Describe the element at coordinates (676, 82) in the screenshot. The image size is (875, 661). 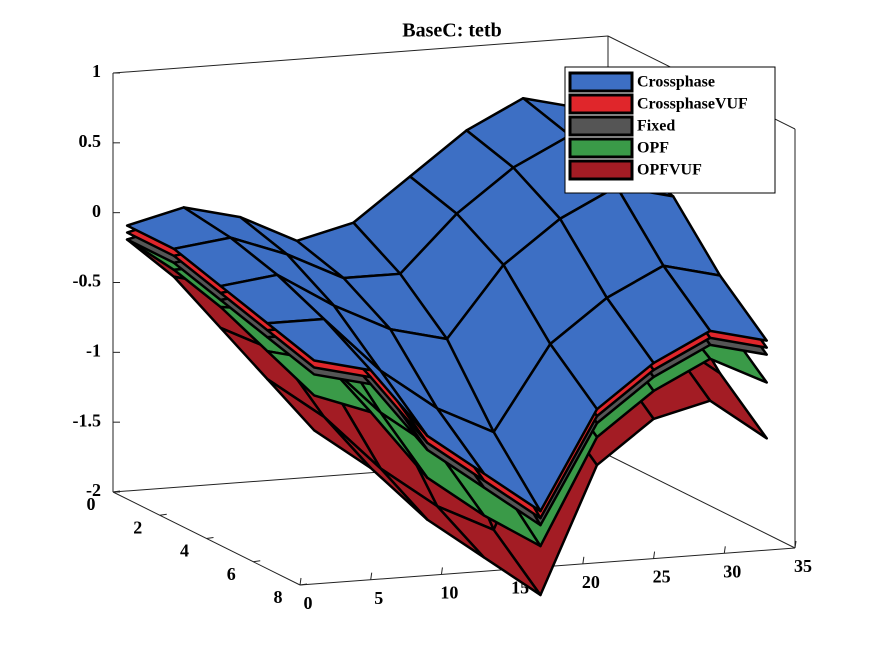
I see `legend-label: Crossphase` at that location.